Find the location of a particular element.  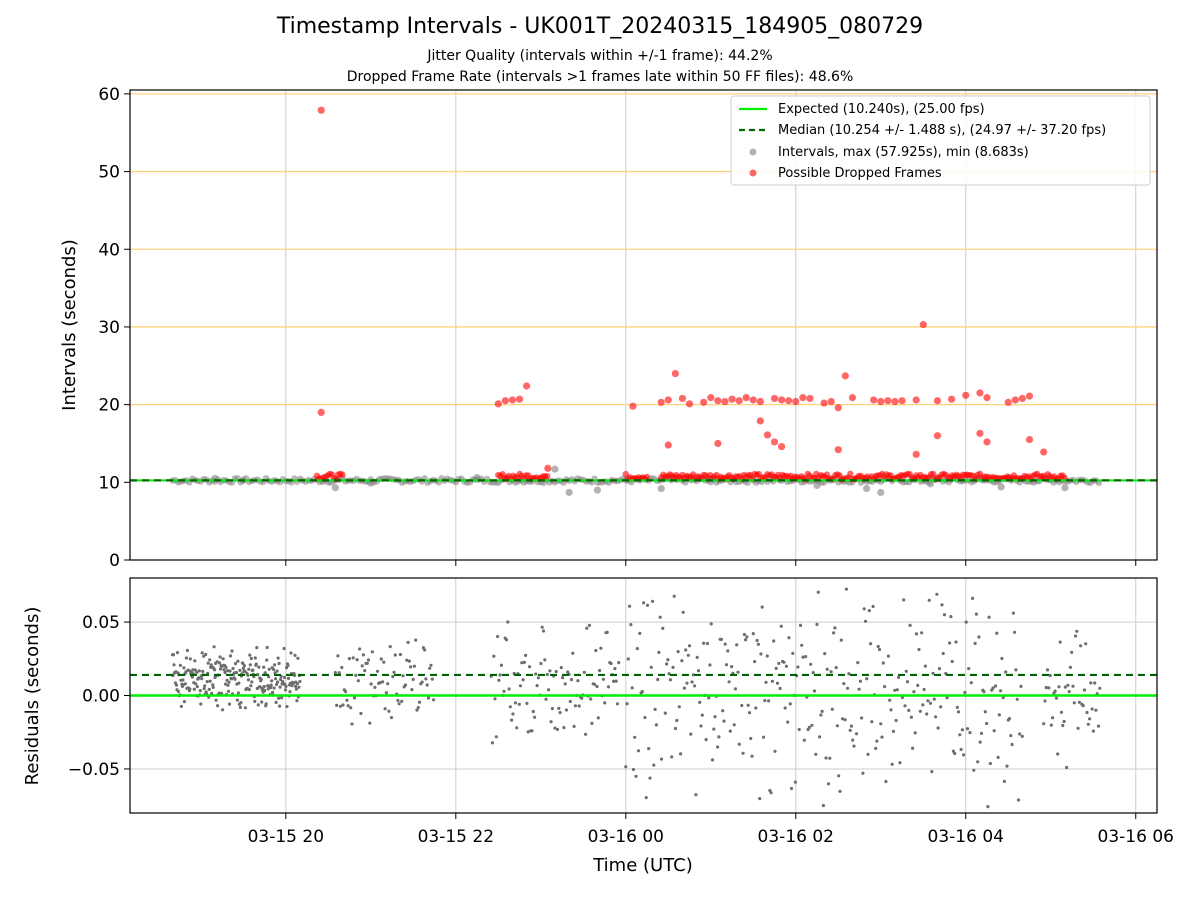

legend-expected-label: Expected (10.240s), (25.00 fps) is located at coordinates (881, 109).